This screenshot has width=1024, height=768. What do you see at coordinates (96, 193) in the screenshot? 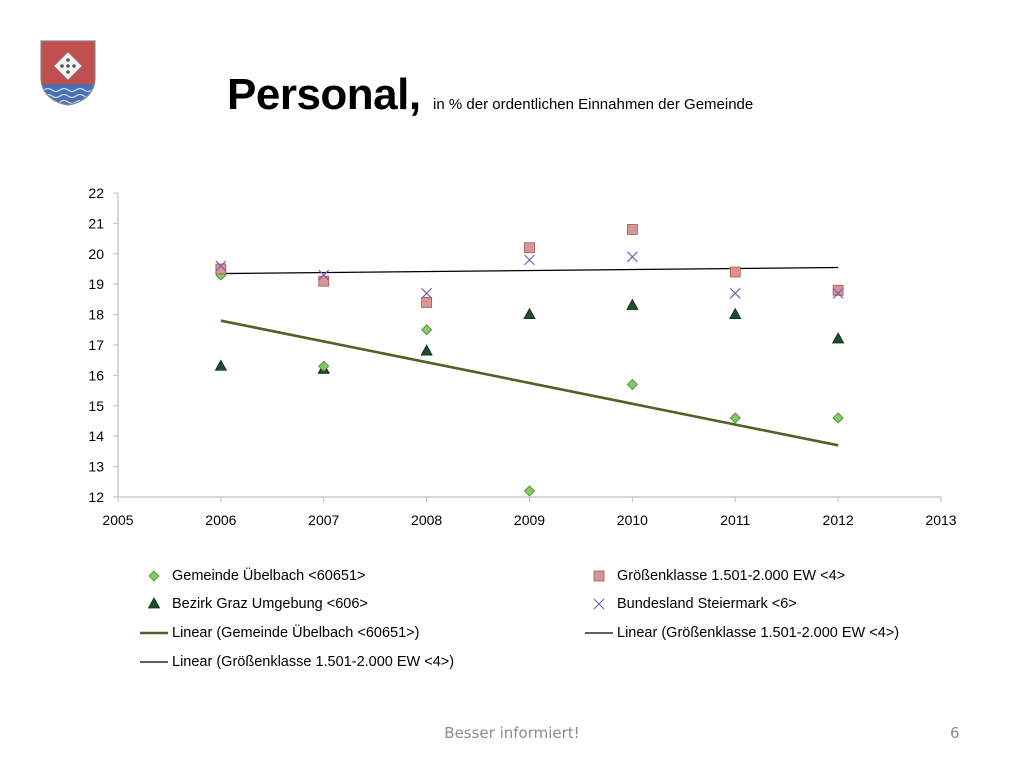
I see `y-tick-label: 22` at bounding box center [96, 193].